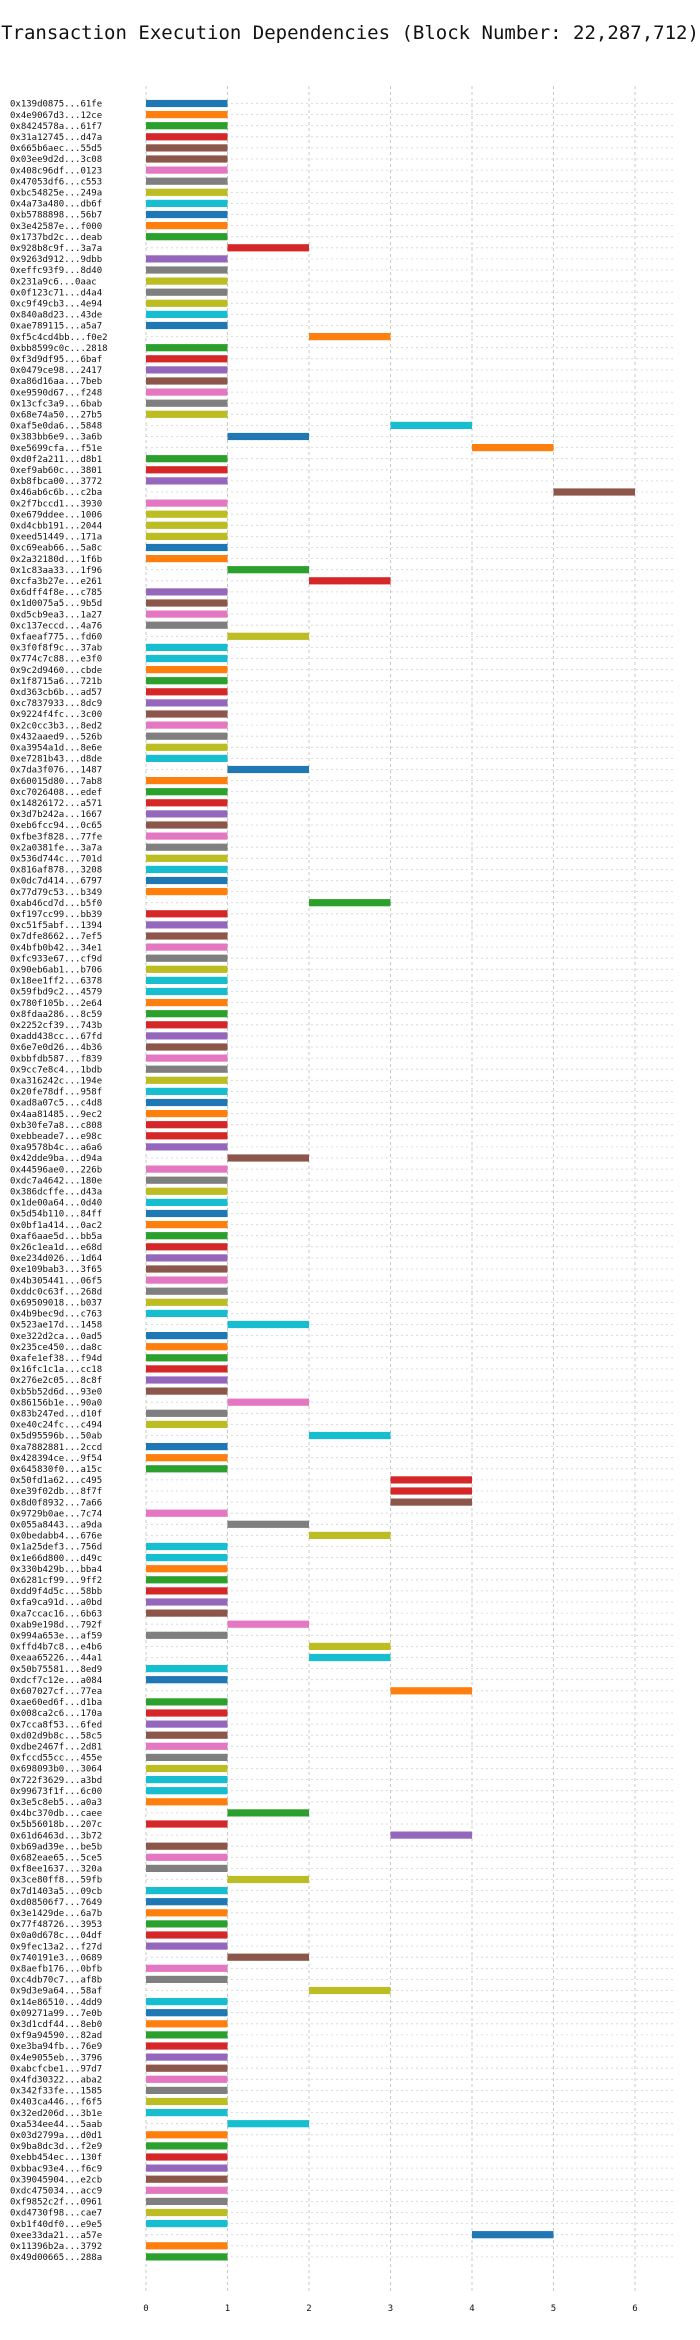  I want to click on y-tick-label: 0x840a8d23...43de, so click(56, 316).